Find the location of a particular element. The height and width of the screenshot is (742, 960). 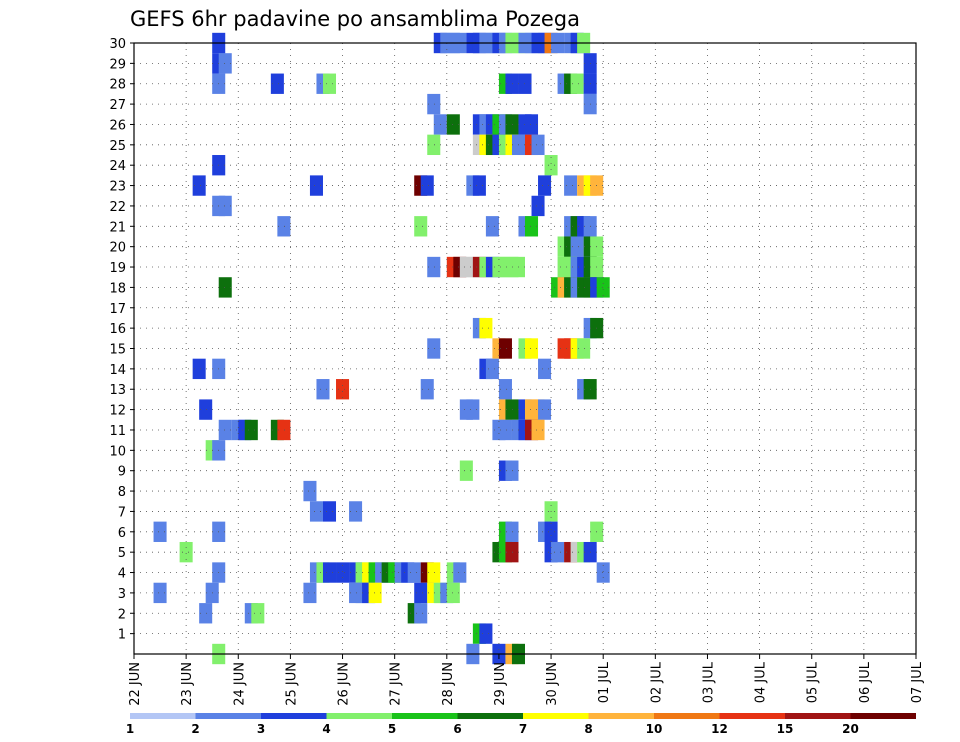

colorbar: 1 2 3 4 5 6 7 8 10 12 15 20 is located at coordinates (521, 724).